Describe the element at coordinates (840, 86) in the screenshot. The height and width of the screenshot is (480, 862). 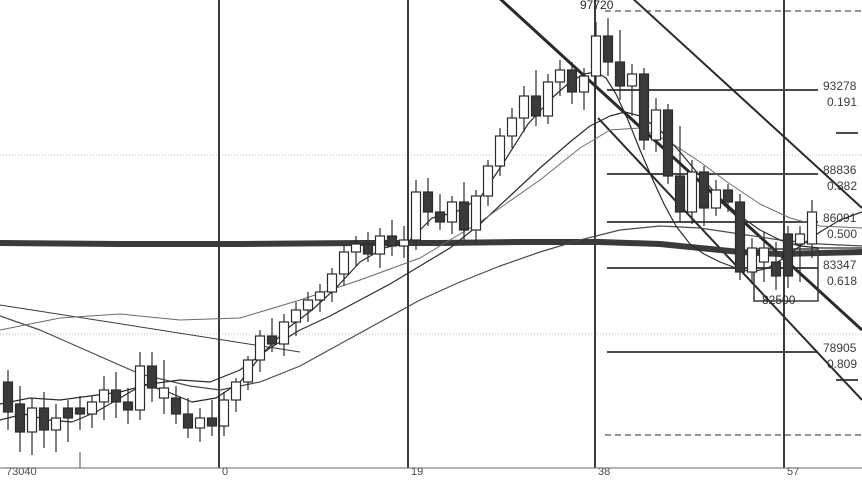
I see `fib-price-0191: 93278` at that location.